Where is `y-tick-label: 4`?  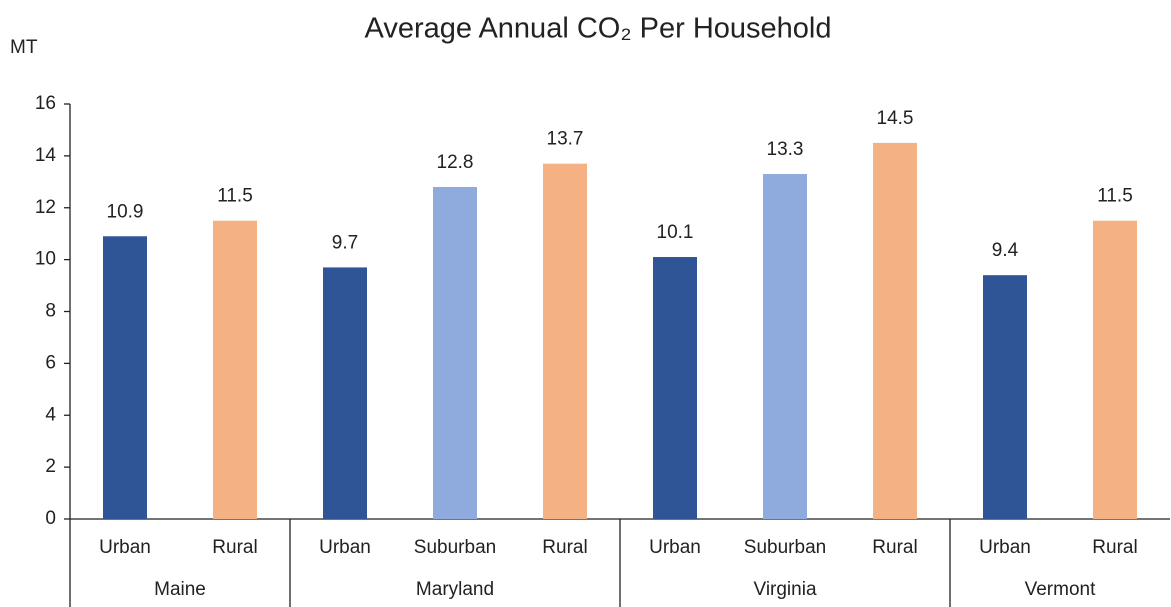 y-tick-label: 4 is located at coordinates (50, 414).